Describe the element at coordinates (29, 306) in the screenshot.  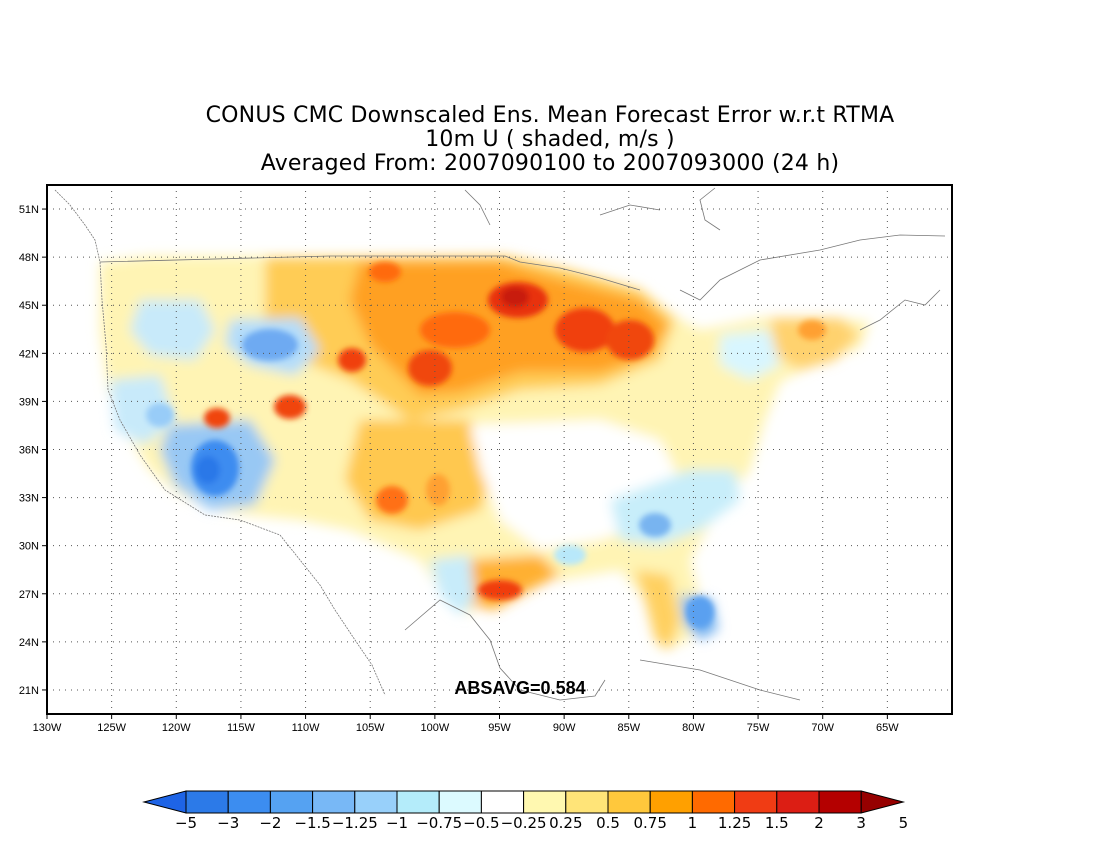
I see `lat-tick-label: 45N` at that location.